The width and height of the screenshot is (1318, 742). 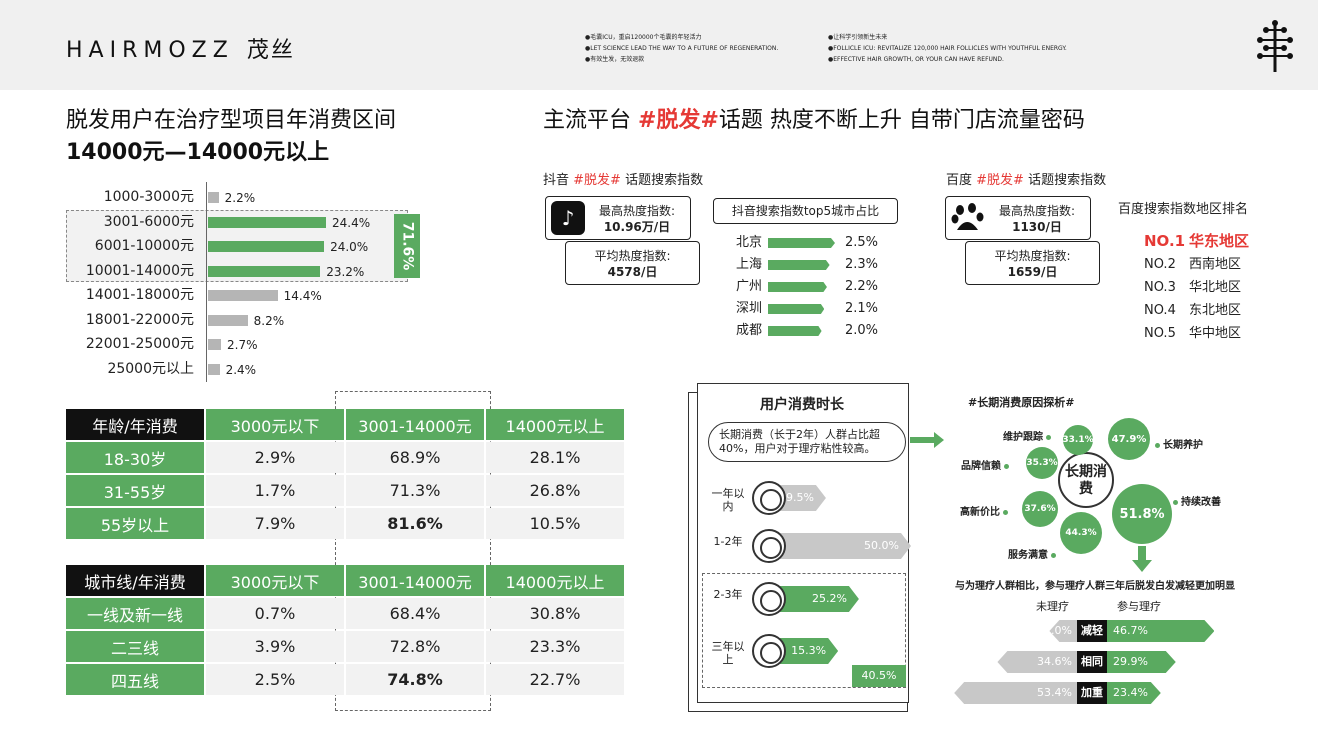 I want to click on reason-label: 持续改善, so click(x=1195, y=500).